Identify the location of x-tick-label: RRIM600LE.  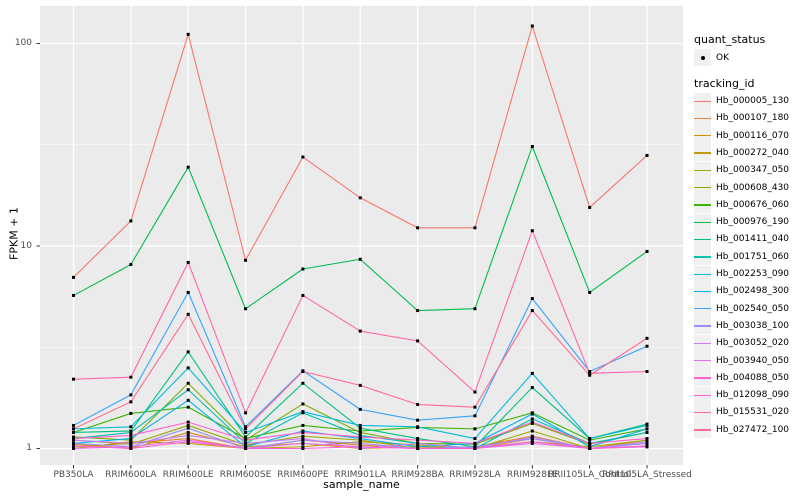
(188, 475).